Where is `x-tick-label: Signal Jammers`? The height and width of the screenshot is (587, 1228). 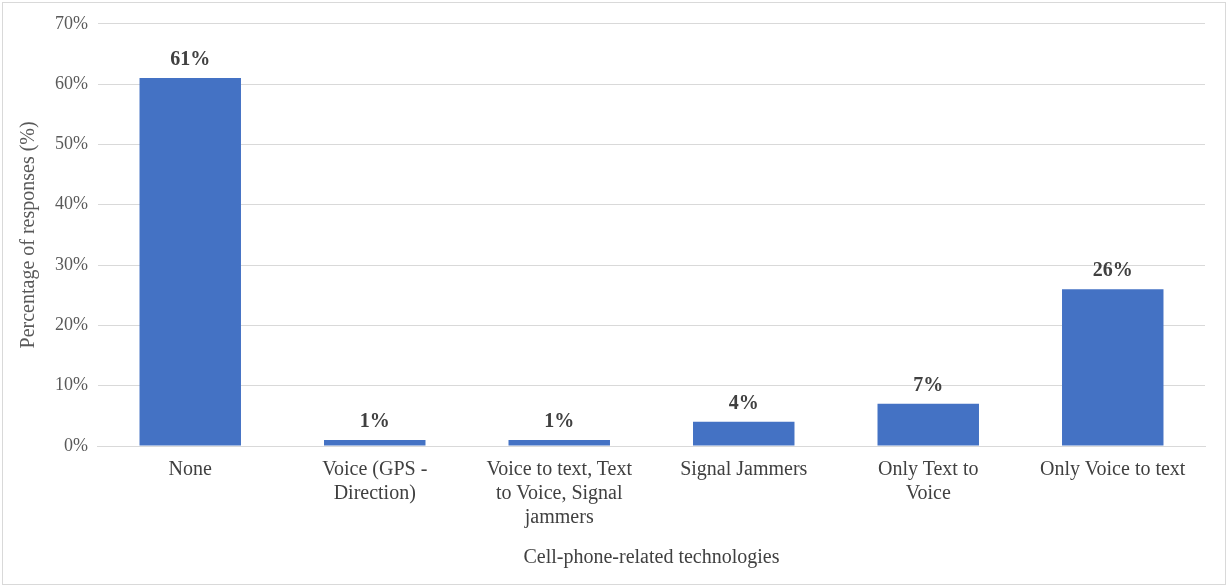
x-tick-label: Signal Jammers is located at coordinates (744, 469).